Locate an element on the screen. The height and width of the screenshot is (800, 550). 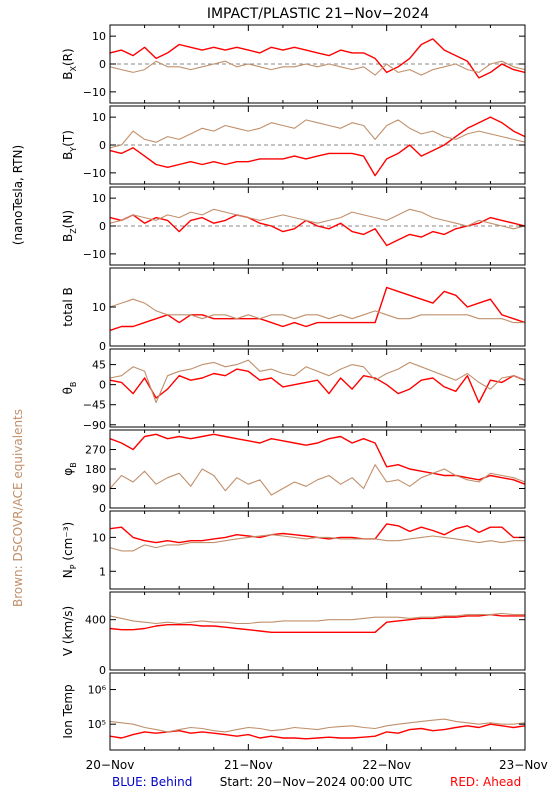
y-tick-label: 90 is located at coordinates (99, 489).